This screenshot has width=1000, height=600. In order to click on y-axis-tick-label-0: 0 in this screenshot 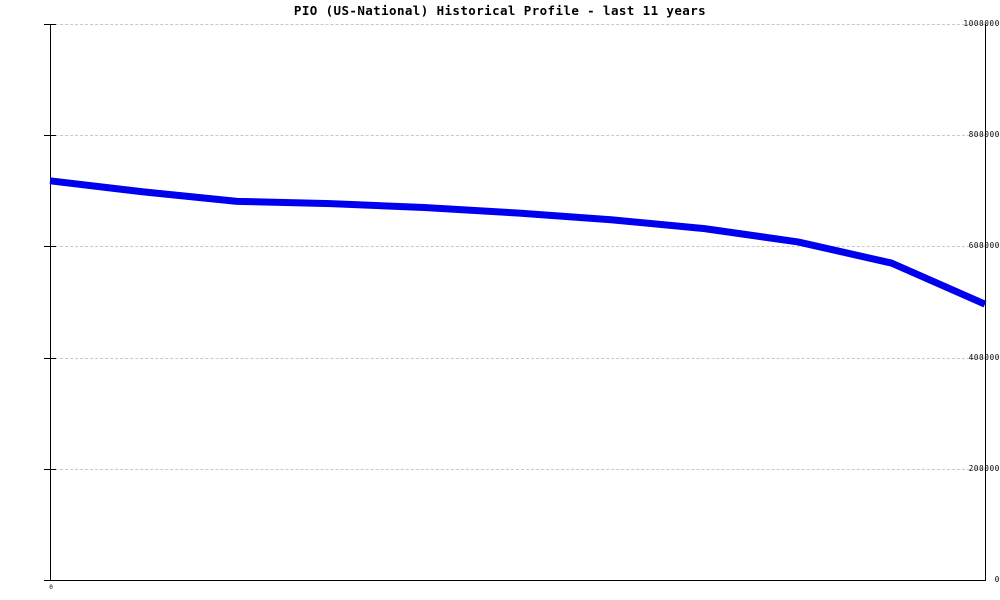, I will do `click(997, 579)`.